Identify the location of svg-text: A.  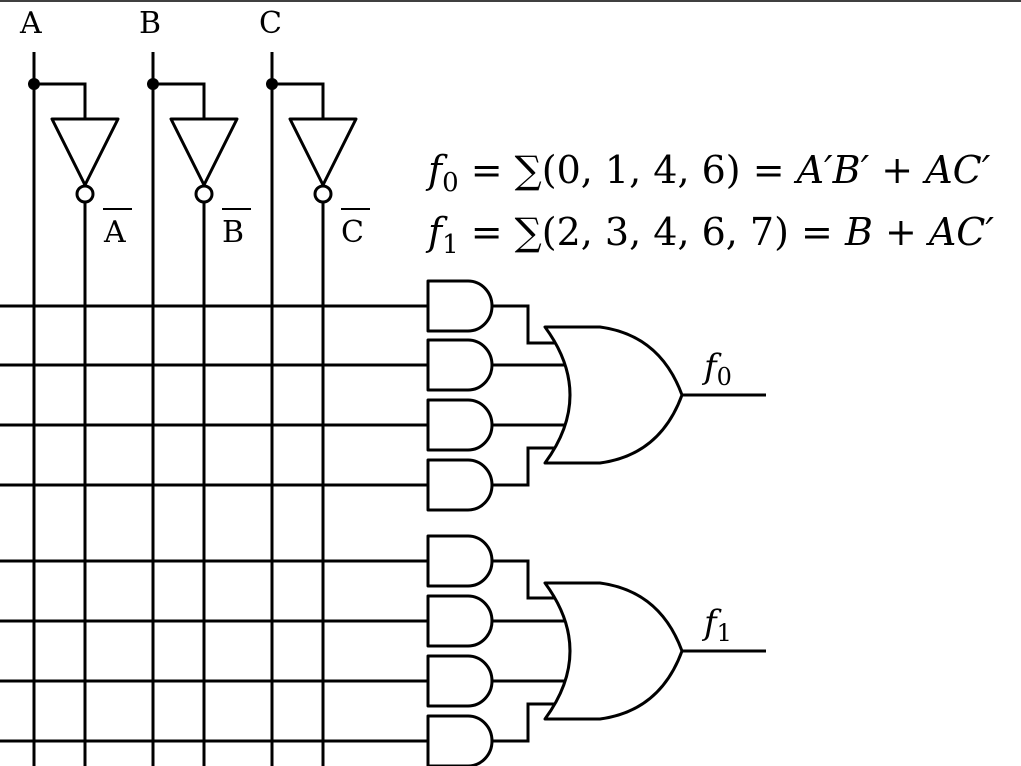
(114, 232).